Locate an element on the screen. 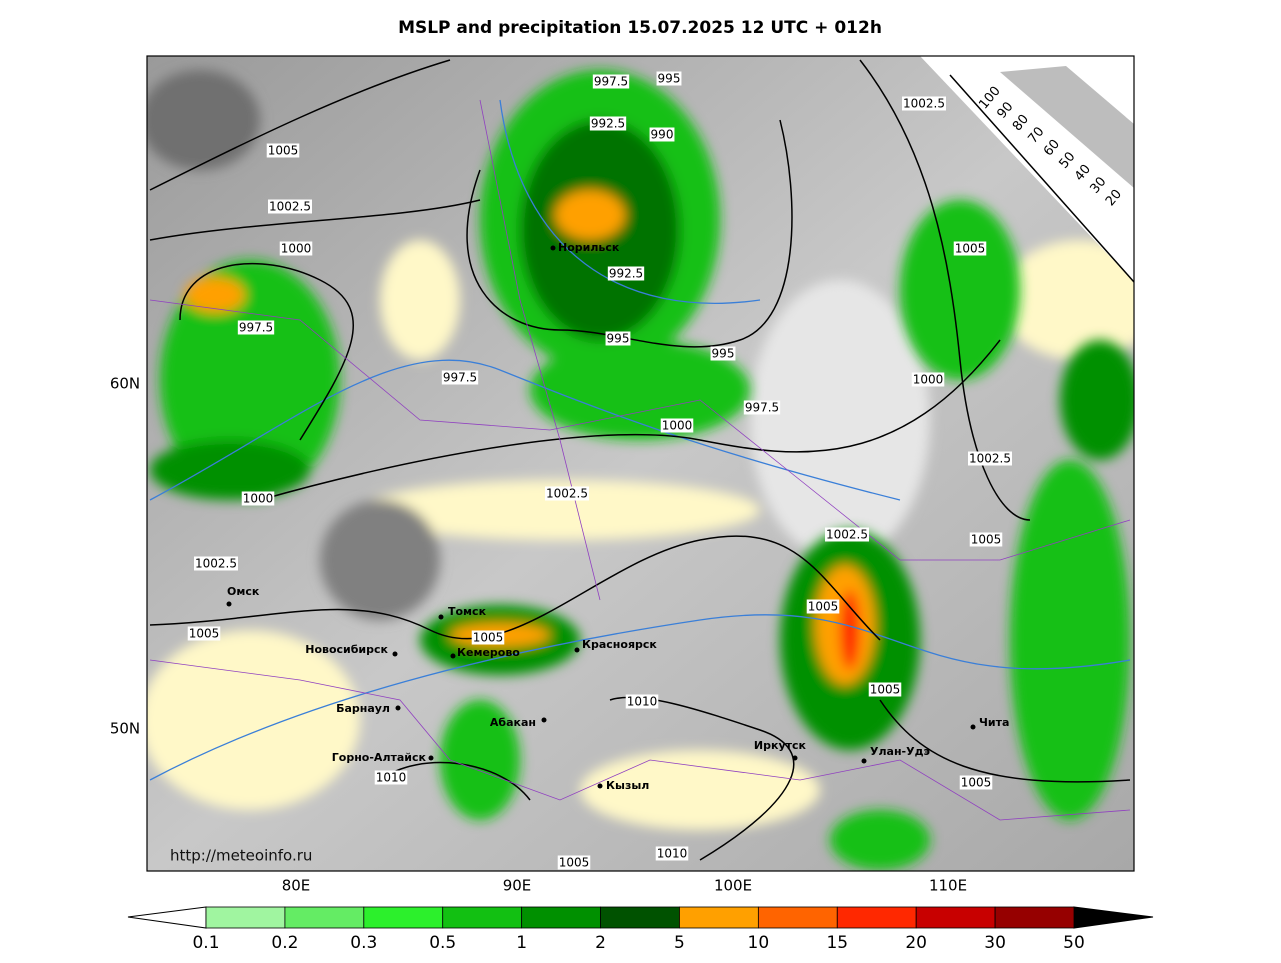  colorbar: 0.1 0.2 0.3 0.5 1 2 5 10 15 20 30 50 is located at coordinates (640, 929).